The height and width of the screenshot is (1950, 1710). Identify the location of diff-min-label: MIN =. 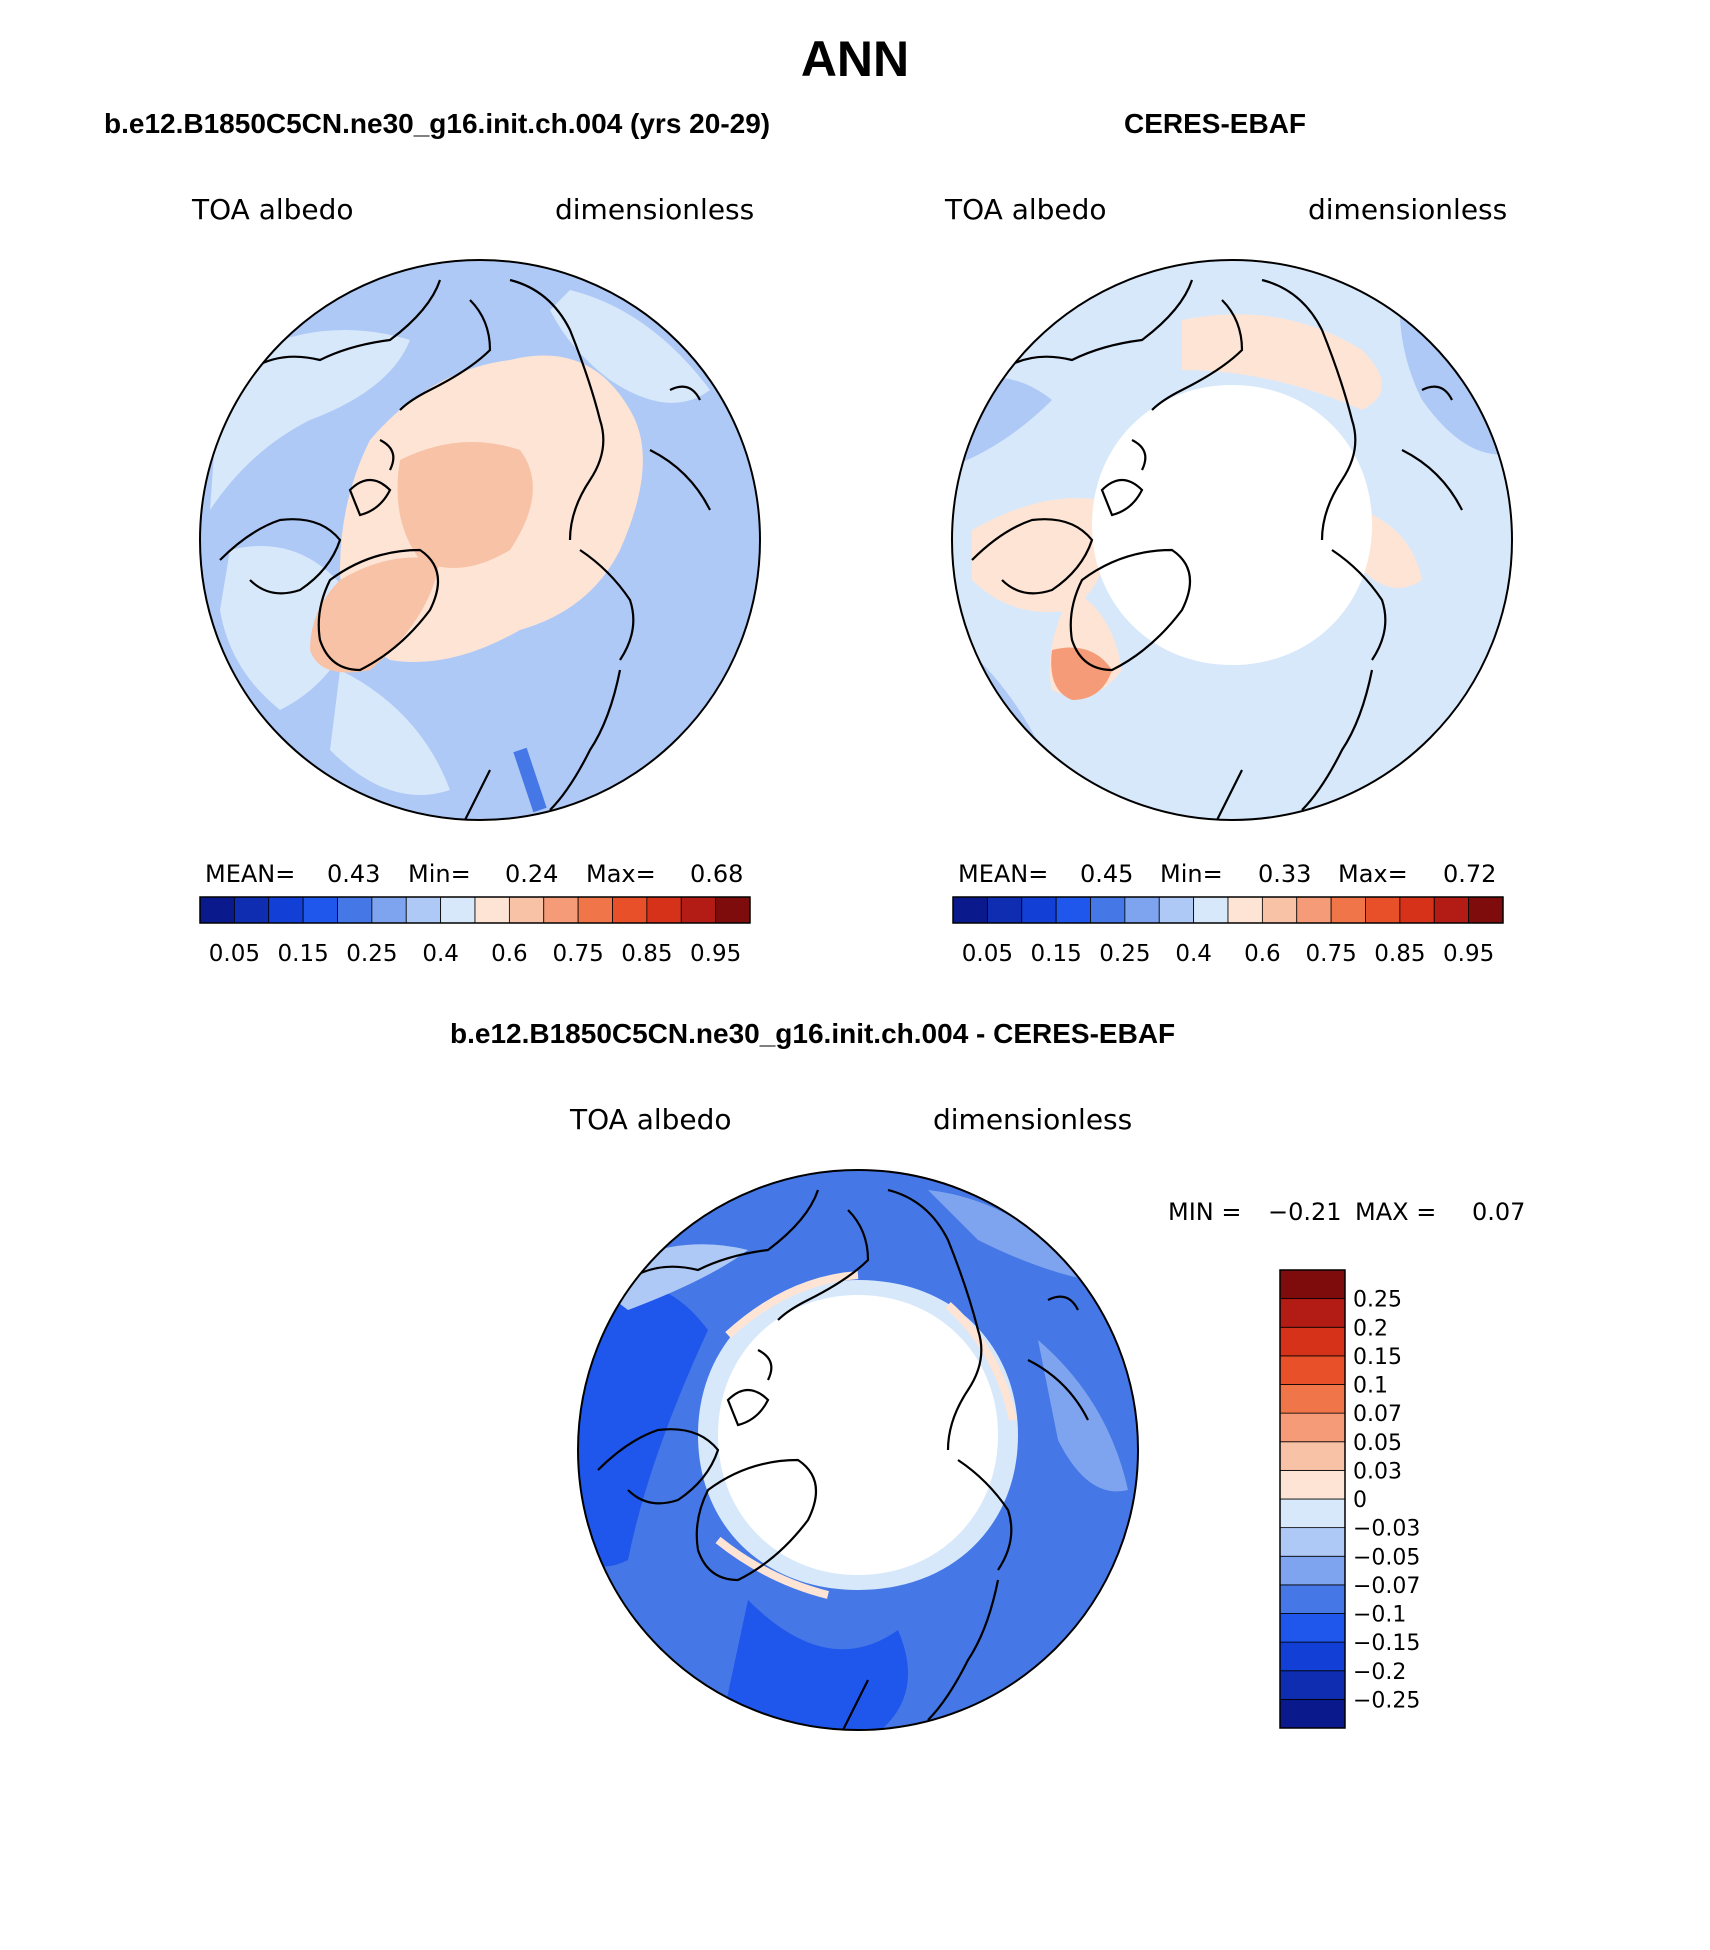
(1205, 1212).